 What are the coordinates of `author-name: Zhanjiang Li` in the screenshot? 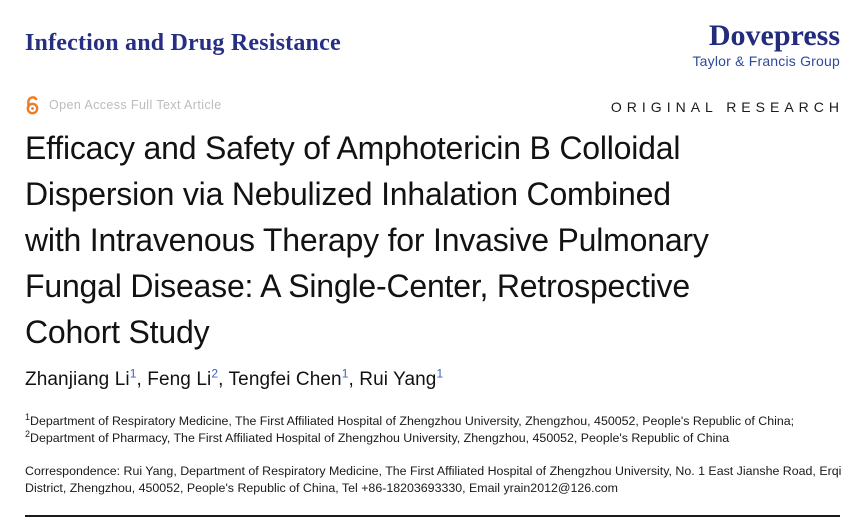 It's located at (77, 379).